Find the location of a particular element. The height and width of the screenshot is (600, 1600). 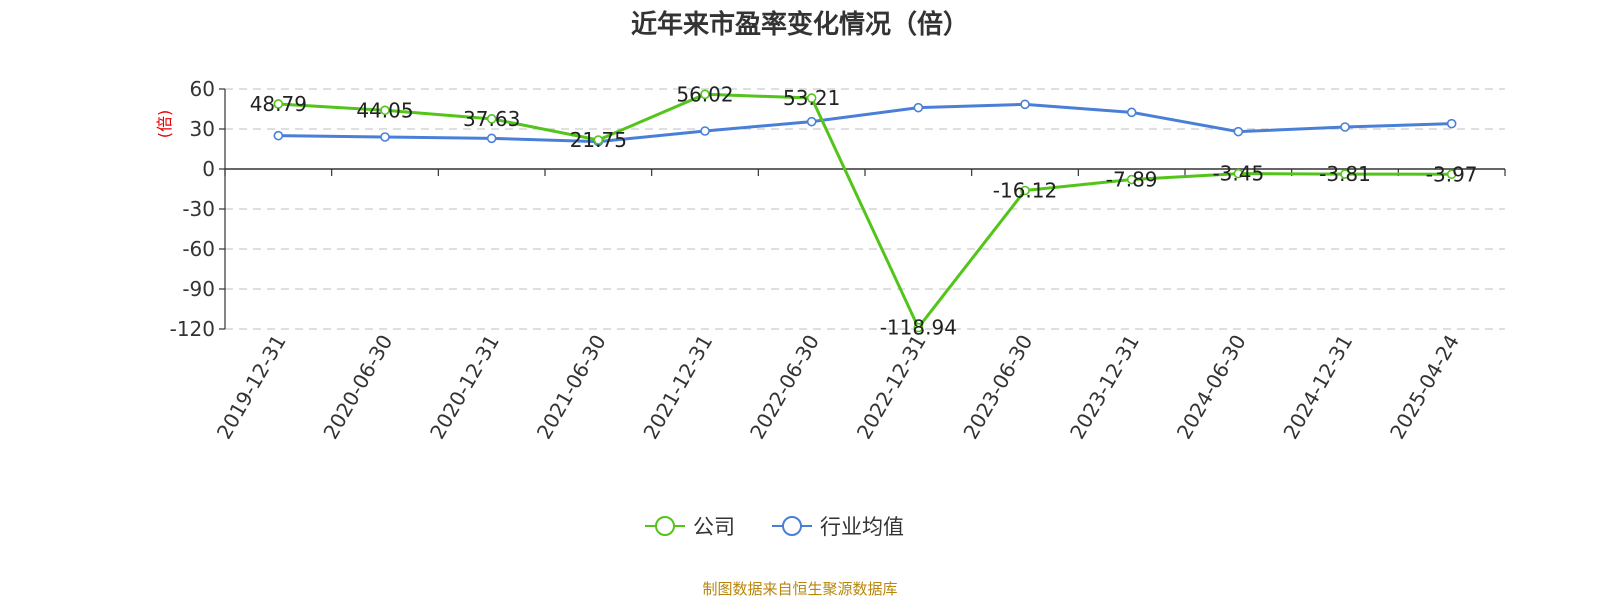

x-tick-label-0: 2019-12-31 is located at coordinates (251, 387).